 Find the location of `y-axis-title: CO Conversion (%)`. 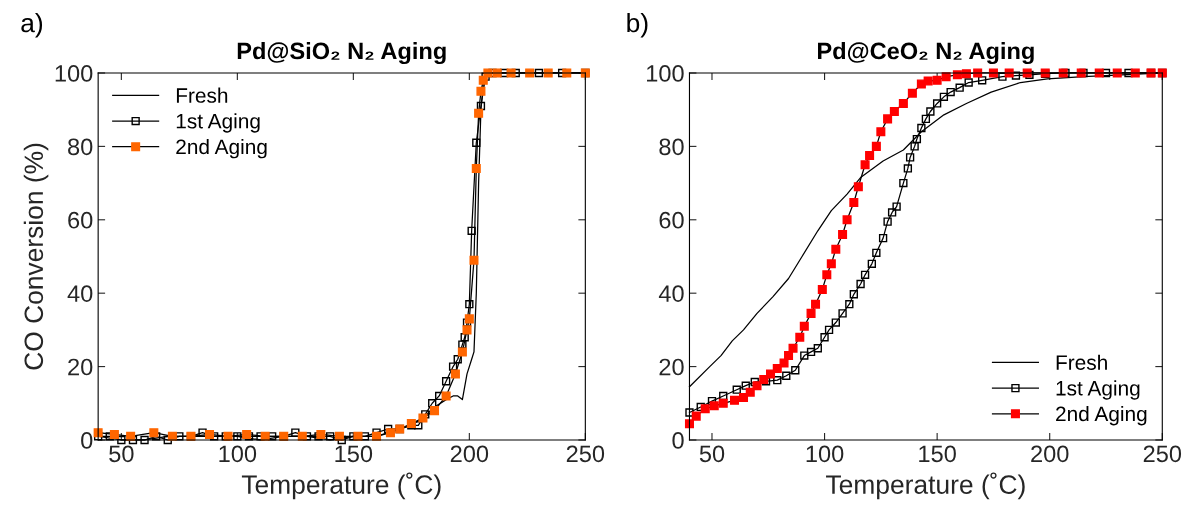

y-axis-title: CO Conversion (%) is located at coordinates (36, 256).